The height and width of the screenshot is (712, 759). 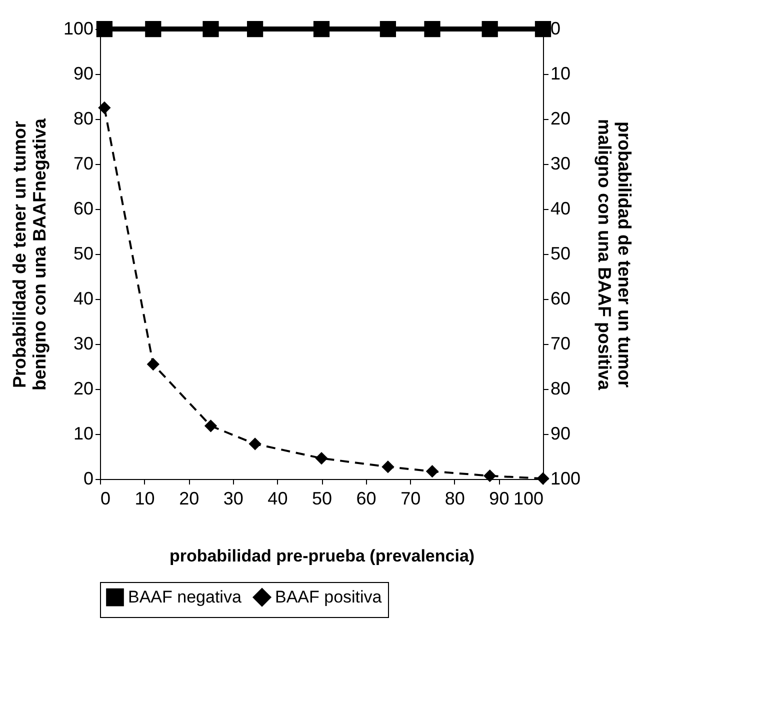 What do you see at coordinates (83, 254) in the screenshot?
I see `y-tick-label: 50` at bounding box center [83, 254].